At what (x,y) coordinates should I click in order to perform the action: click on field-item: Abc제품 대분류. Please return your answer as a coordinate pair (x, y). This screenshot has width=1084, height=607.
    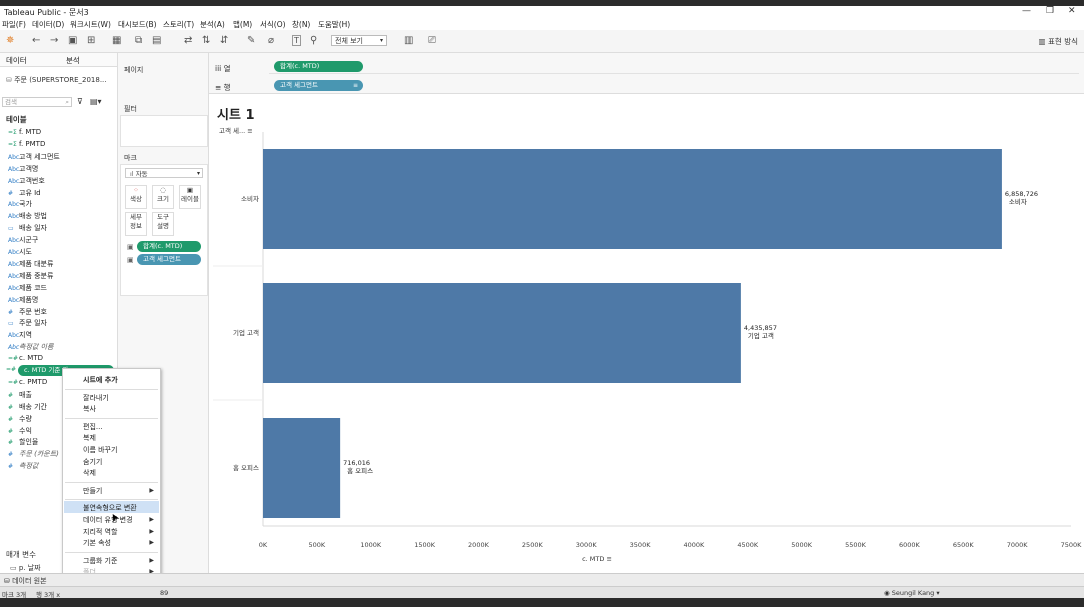
    Looking at the image, I should click on (30, 264).